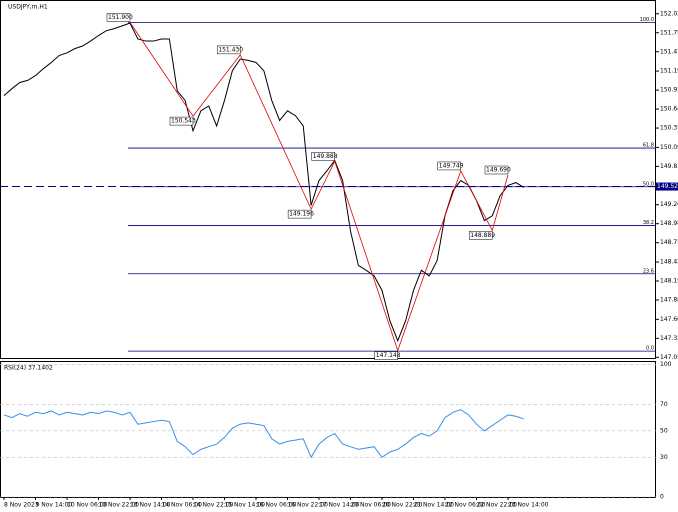 The height and width of the screenshot is (512, 678). I want to click on x-tick-label: 10 Nov 22:00, so click(119, 505).